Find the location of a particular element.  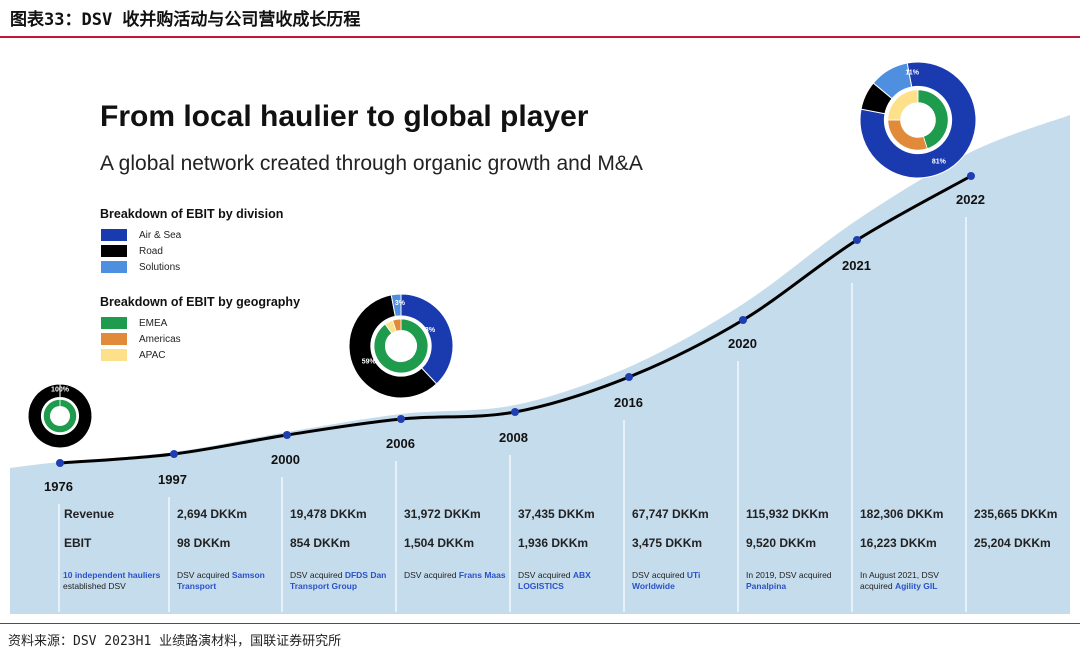

donut-2022: 81%8%11% is located at coordinates (918, 120).